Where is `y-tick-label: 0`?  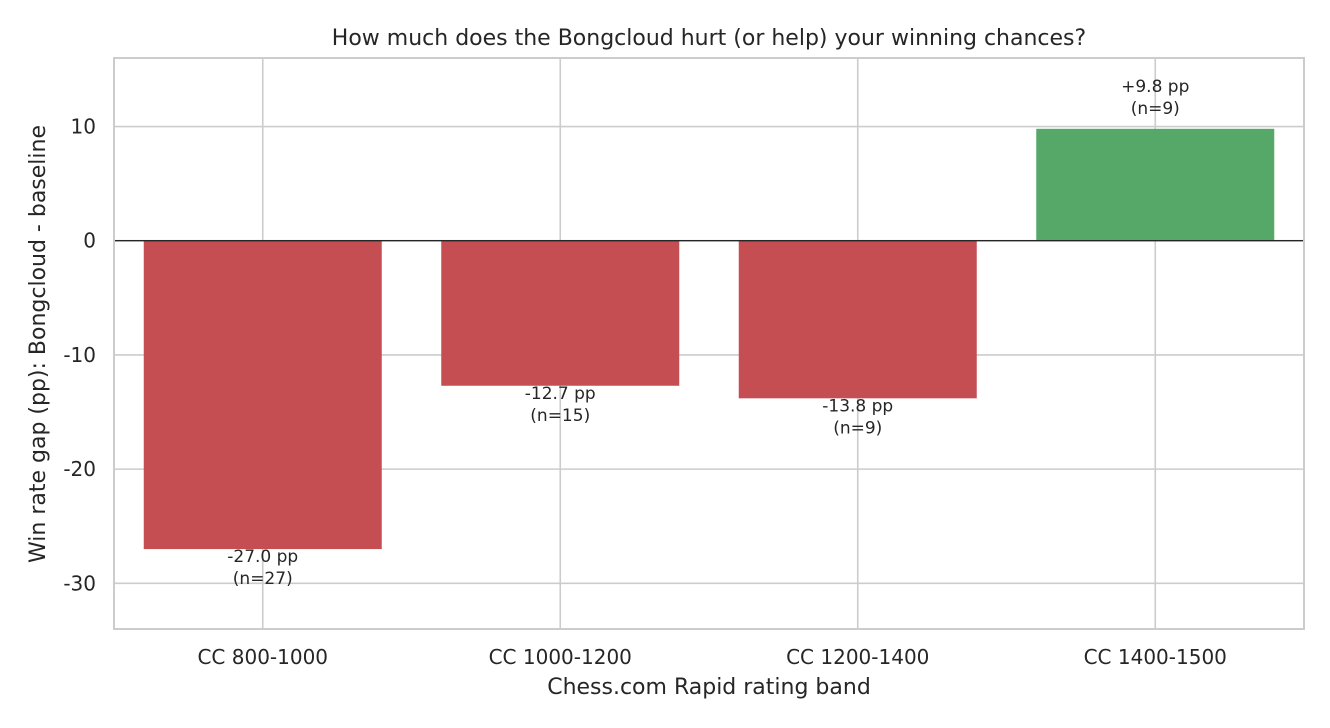 y-tick-label: 0 is located at coordinates (89, 241).